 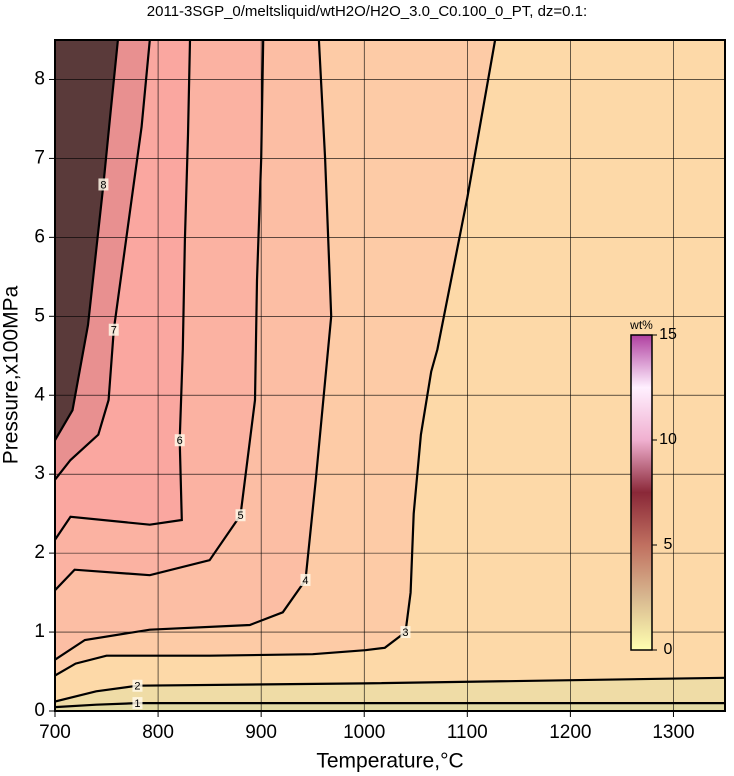 I want to click on y-tick-label: 0, so click(x=39, y=710).